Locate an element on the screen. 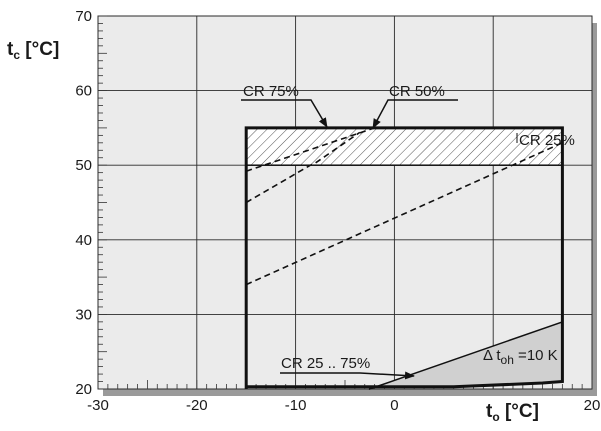 Image resolution: width=601 pixels, height=431 pixels. y-tick-label: 70 is located at coordinates (83, 16).